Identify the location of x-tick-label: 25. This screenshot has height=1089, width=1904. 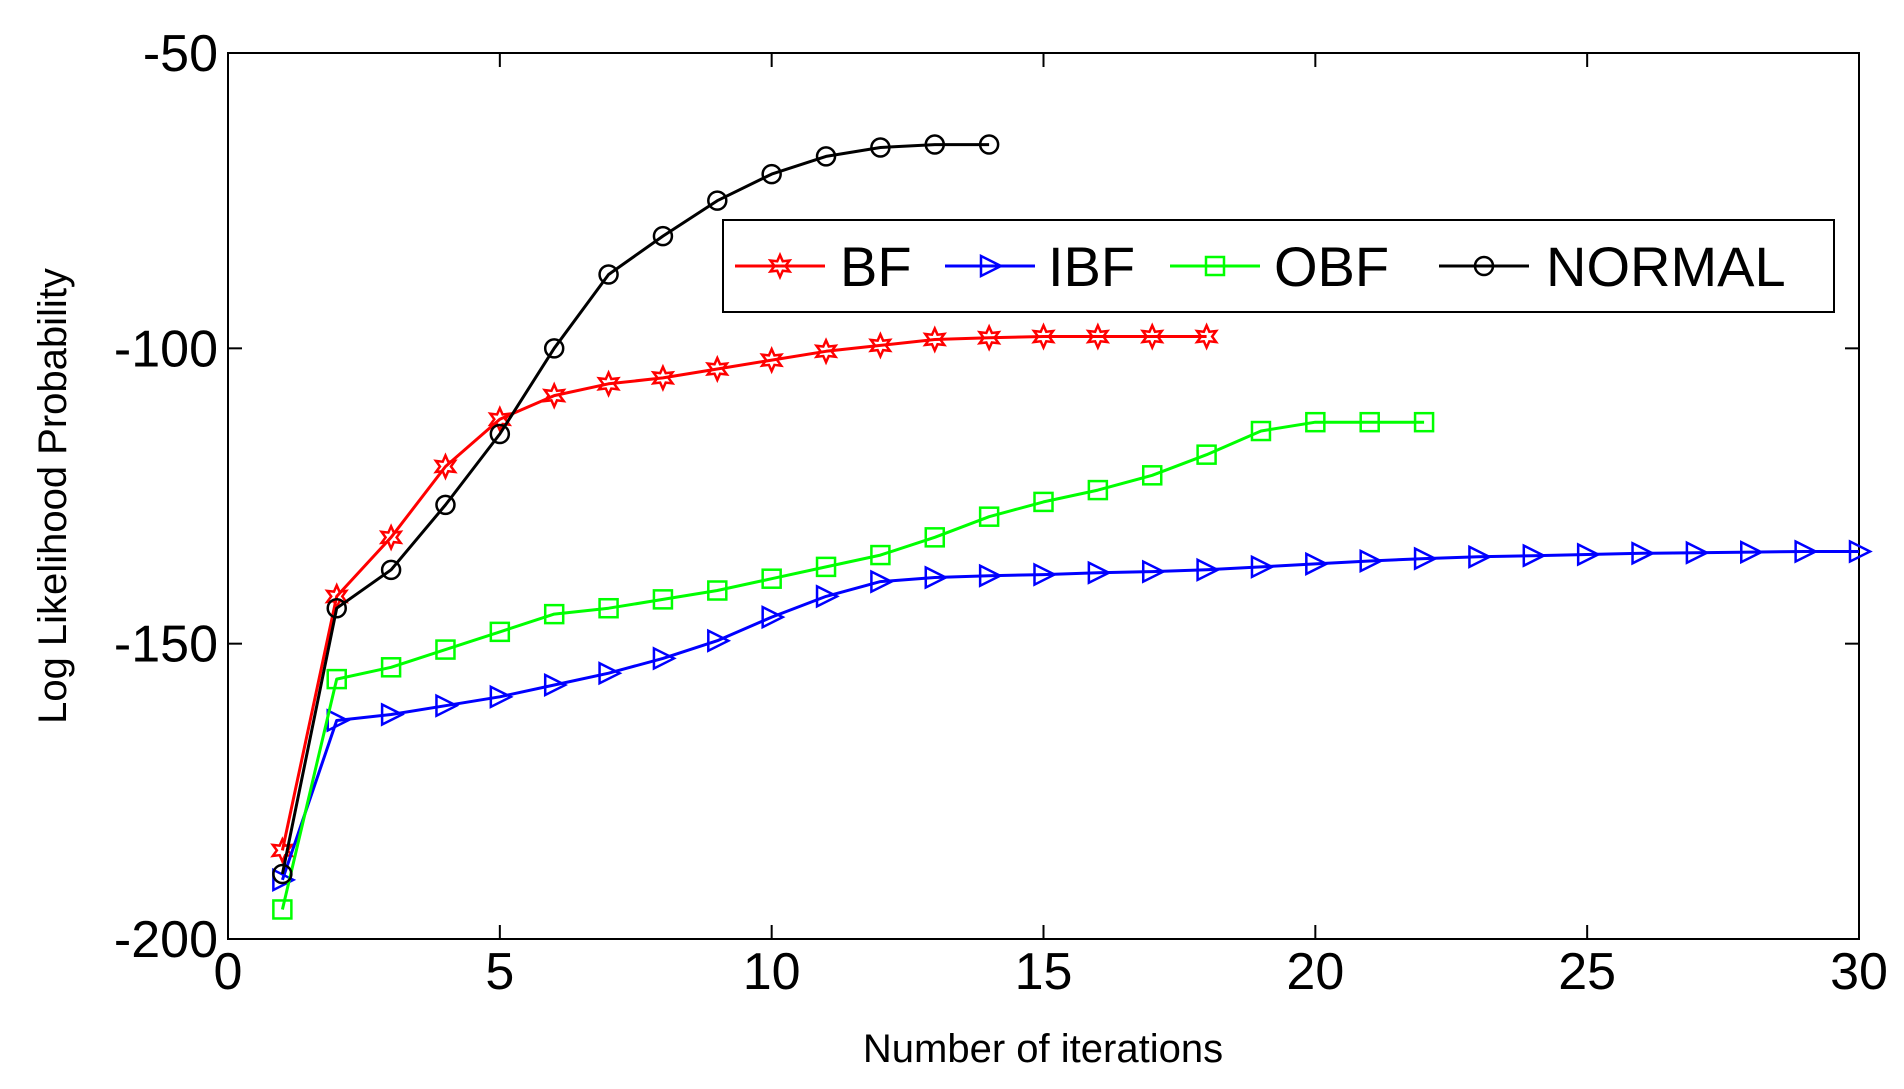
(1587, 972).